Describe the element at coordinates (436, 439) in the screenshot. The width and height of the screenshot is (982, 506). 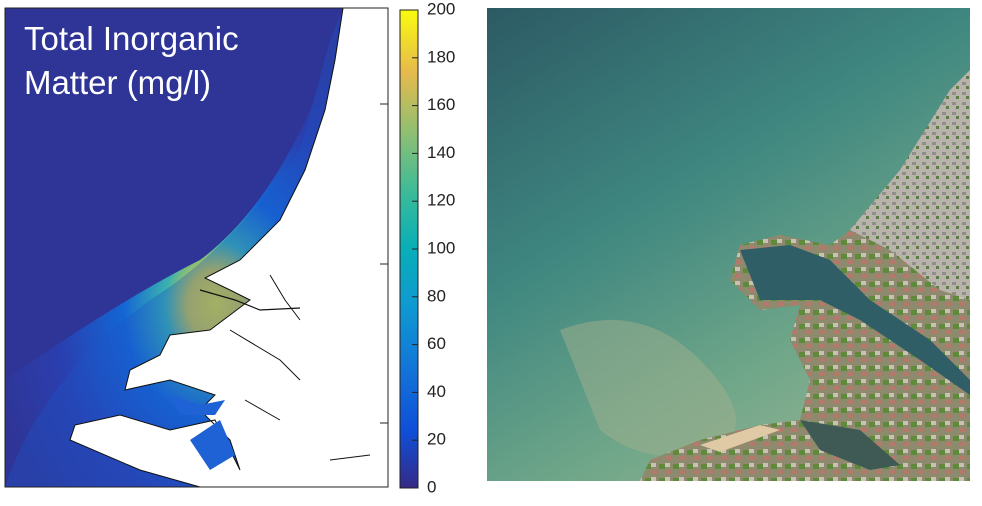
I see `colorbar-tick-label: 20` at that location.